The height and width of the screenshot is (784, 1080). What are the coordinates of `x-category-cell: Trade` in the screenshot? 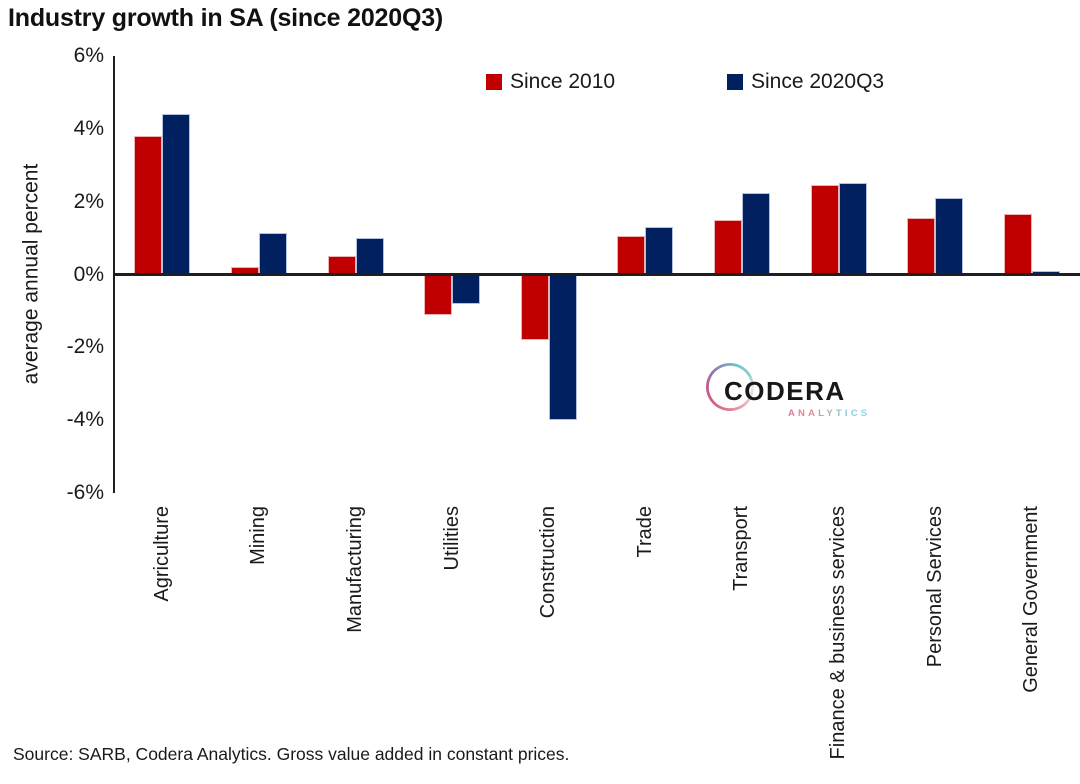 It's located at (645, 641).